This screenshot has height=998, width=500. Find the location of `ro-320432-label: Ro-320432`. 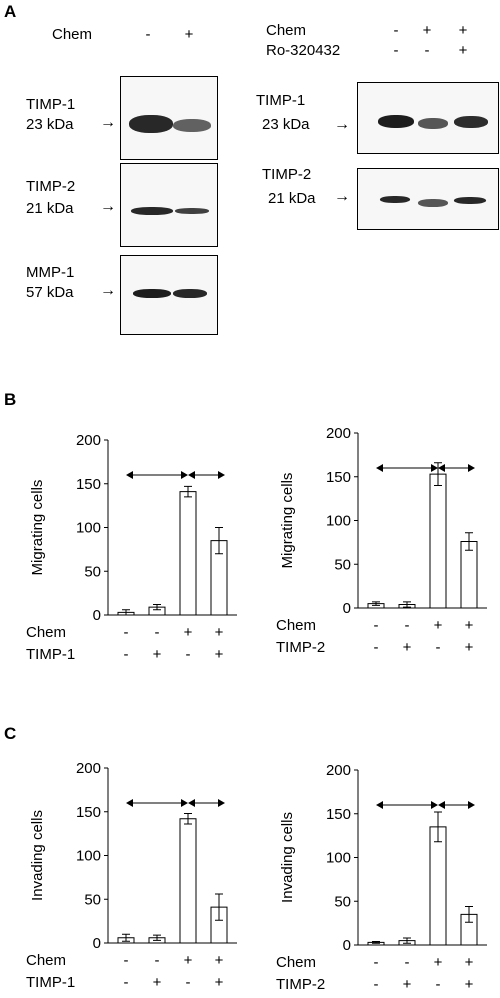

ro-320432-label: Ro-320432 is located at coordinates (303, 50).